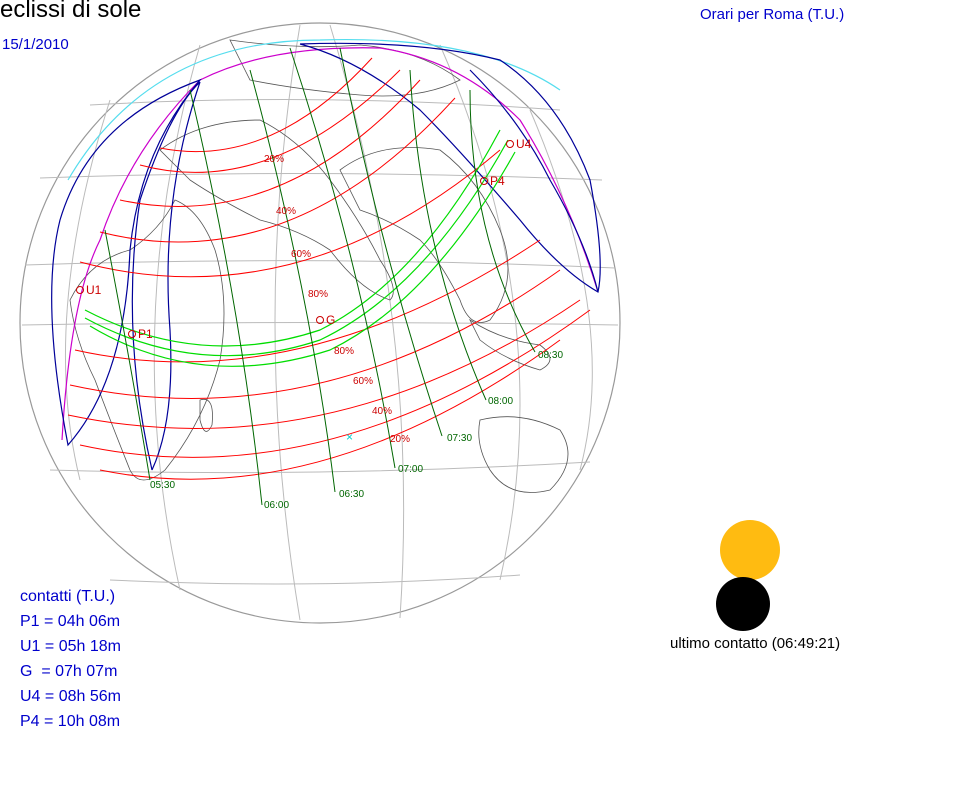 The height and width of the screenshot is (797, 957). What do you see at coordinates (132, 334) in the screenshot?
I see `point-p1-marker` at bounding box center [132, 334].